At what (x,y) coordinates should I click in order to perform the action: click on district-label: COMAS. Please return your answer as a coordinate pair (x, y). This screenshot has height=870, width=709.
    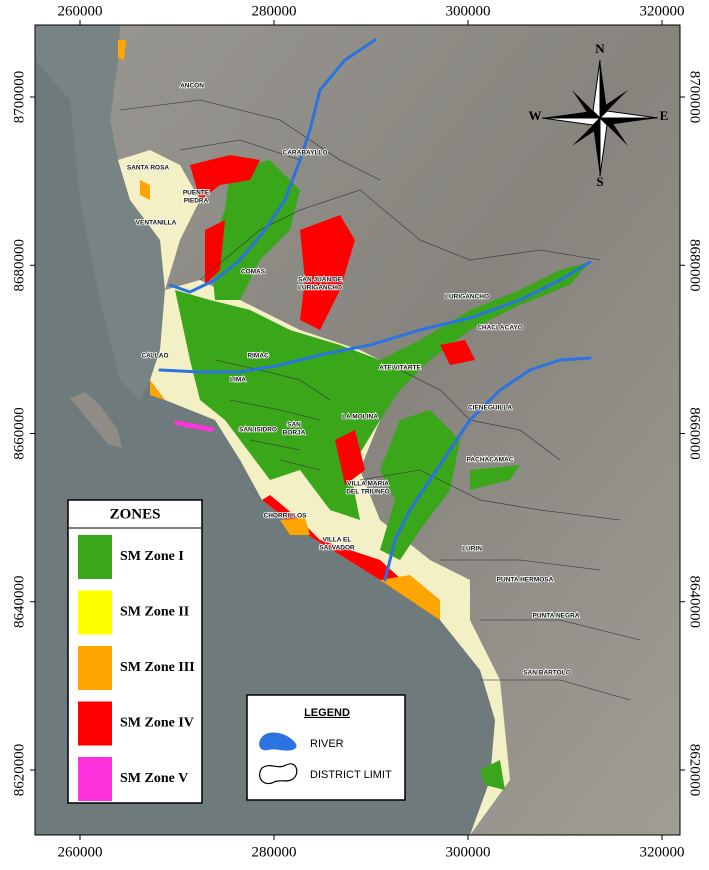
    Looking at the image, I should click on (253, 272).